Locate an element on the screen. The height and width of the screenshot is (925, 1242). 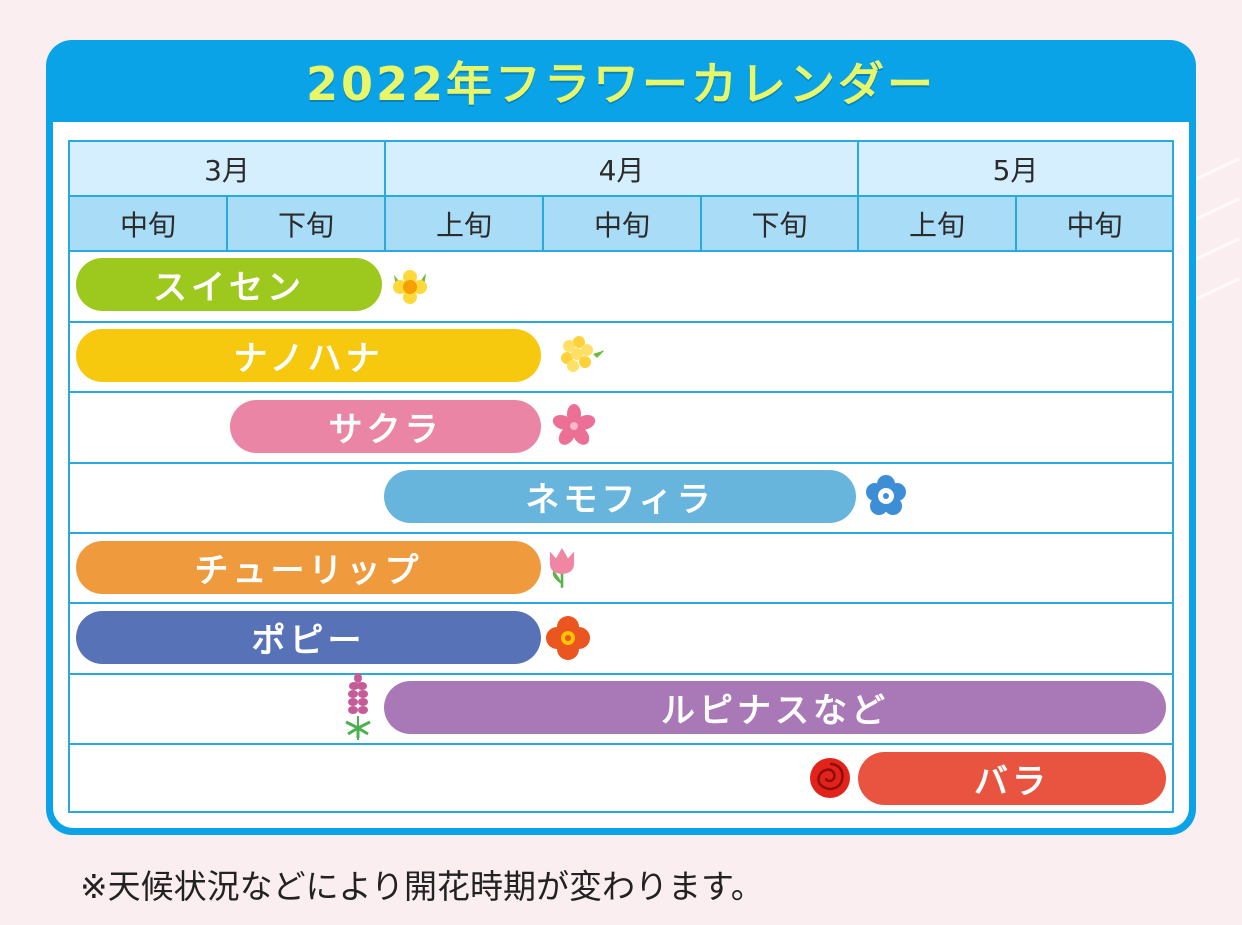
bloom-bar-lupine: ルピナスなど is located at coordinates (775, 707).